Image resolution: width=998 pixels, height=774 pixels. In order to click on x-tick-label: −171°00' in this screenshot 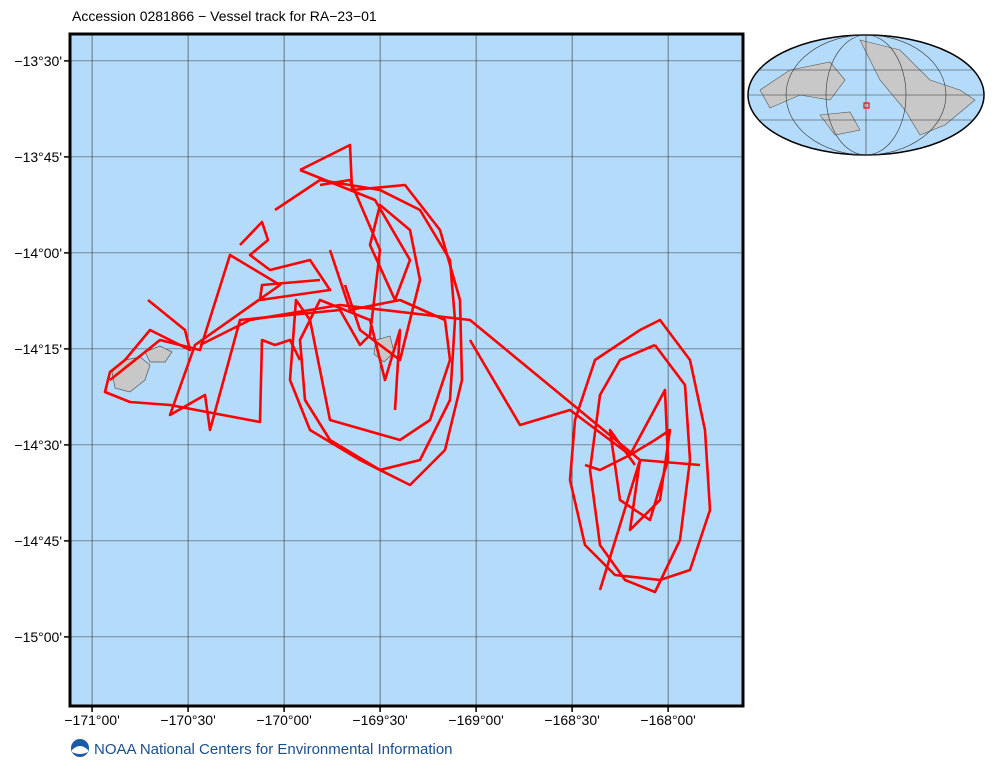, I will do `click(91, 720)`.